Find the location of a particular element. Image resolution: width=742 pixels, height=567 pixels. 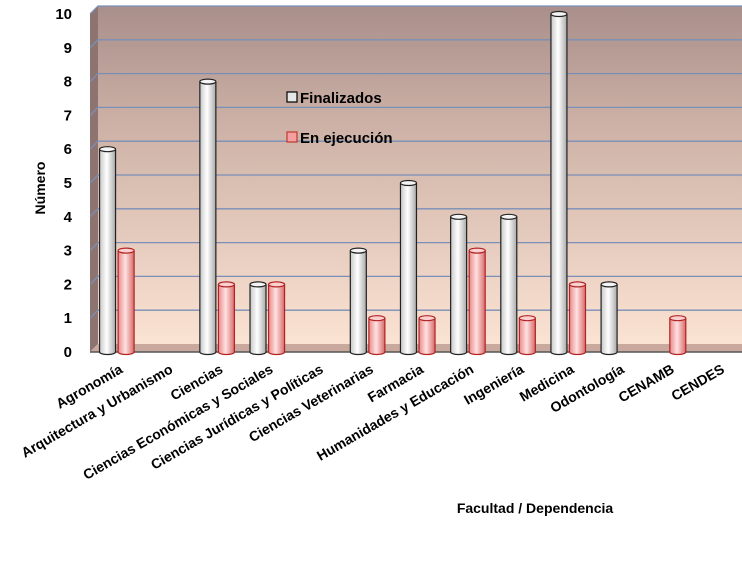

y-tick-label: 9 is located at coordinates (68, 48).